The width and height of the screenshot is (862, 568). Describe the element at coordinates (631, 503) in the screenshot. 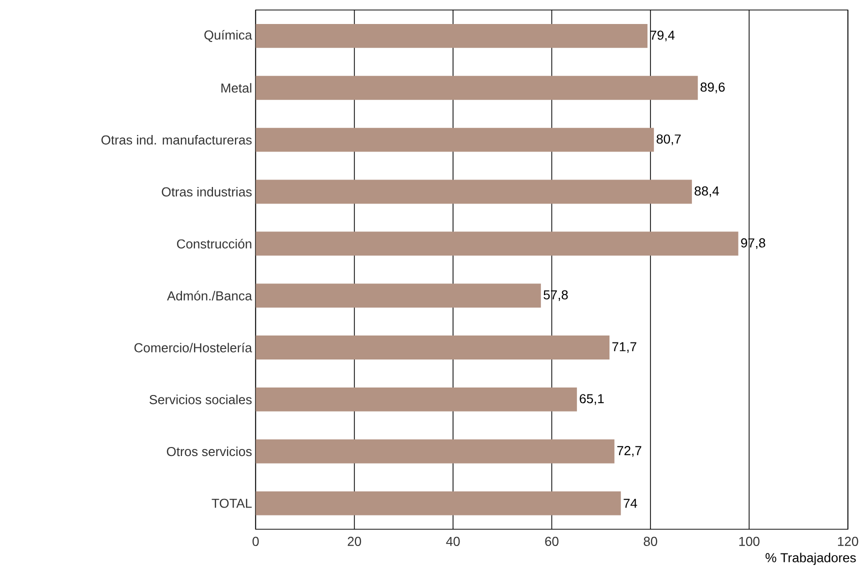

I see `data-label: 74` at that location.